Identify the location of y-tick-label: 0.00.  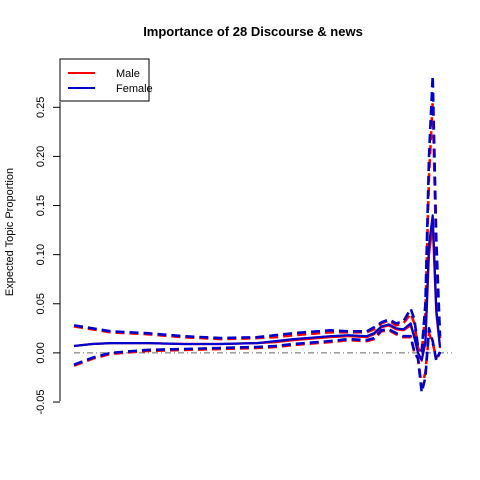
(41, 352).